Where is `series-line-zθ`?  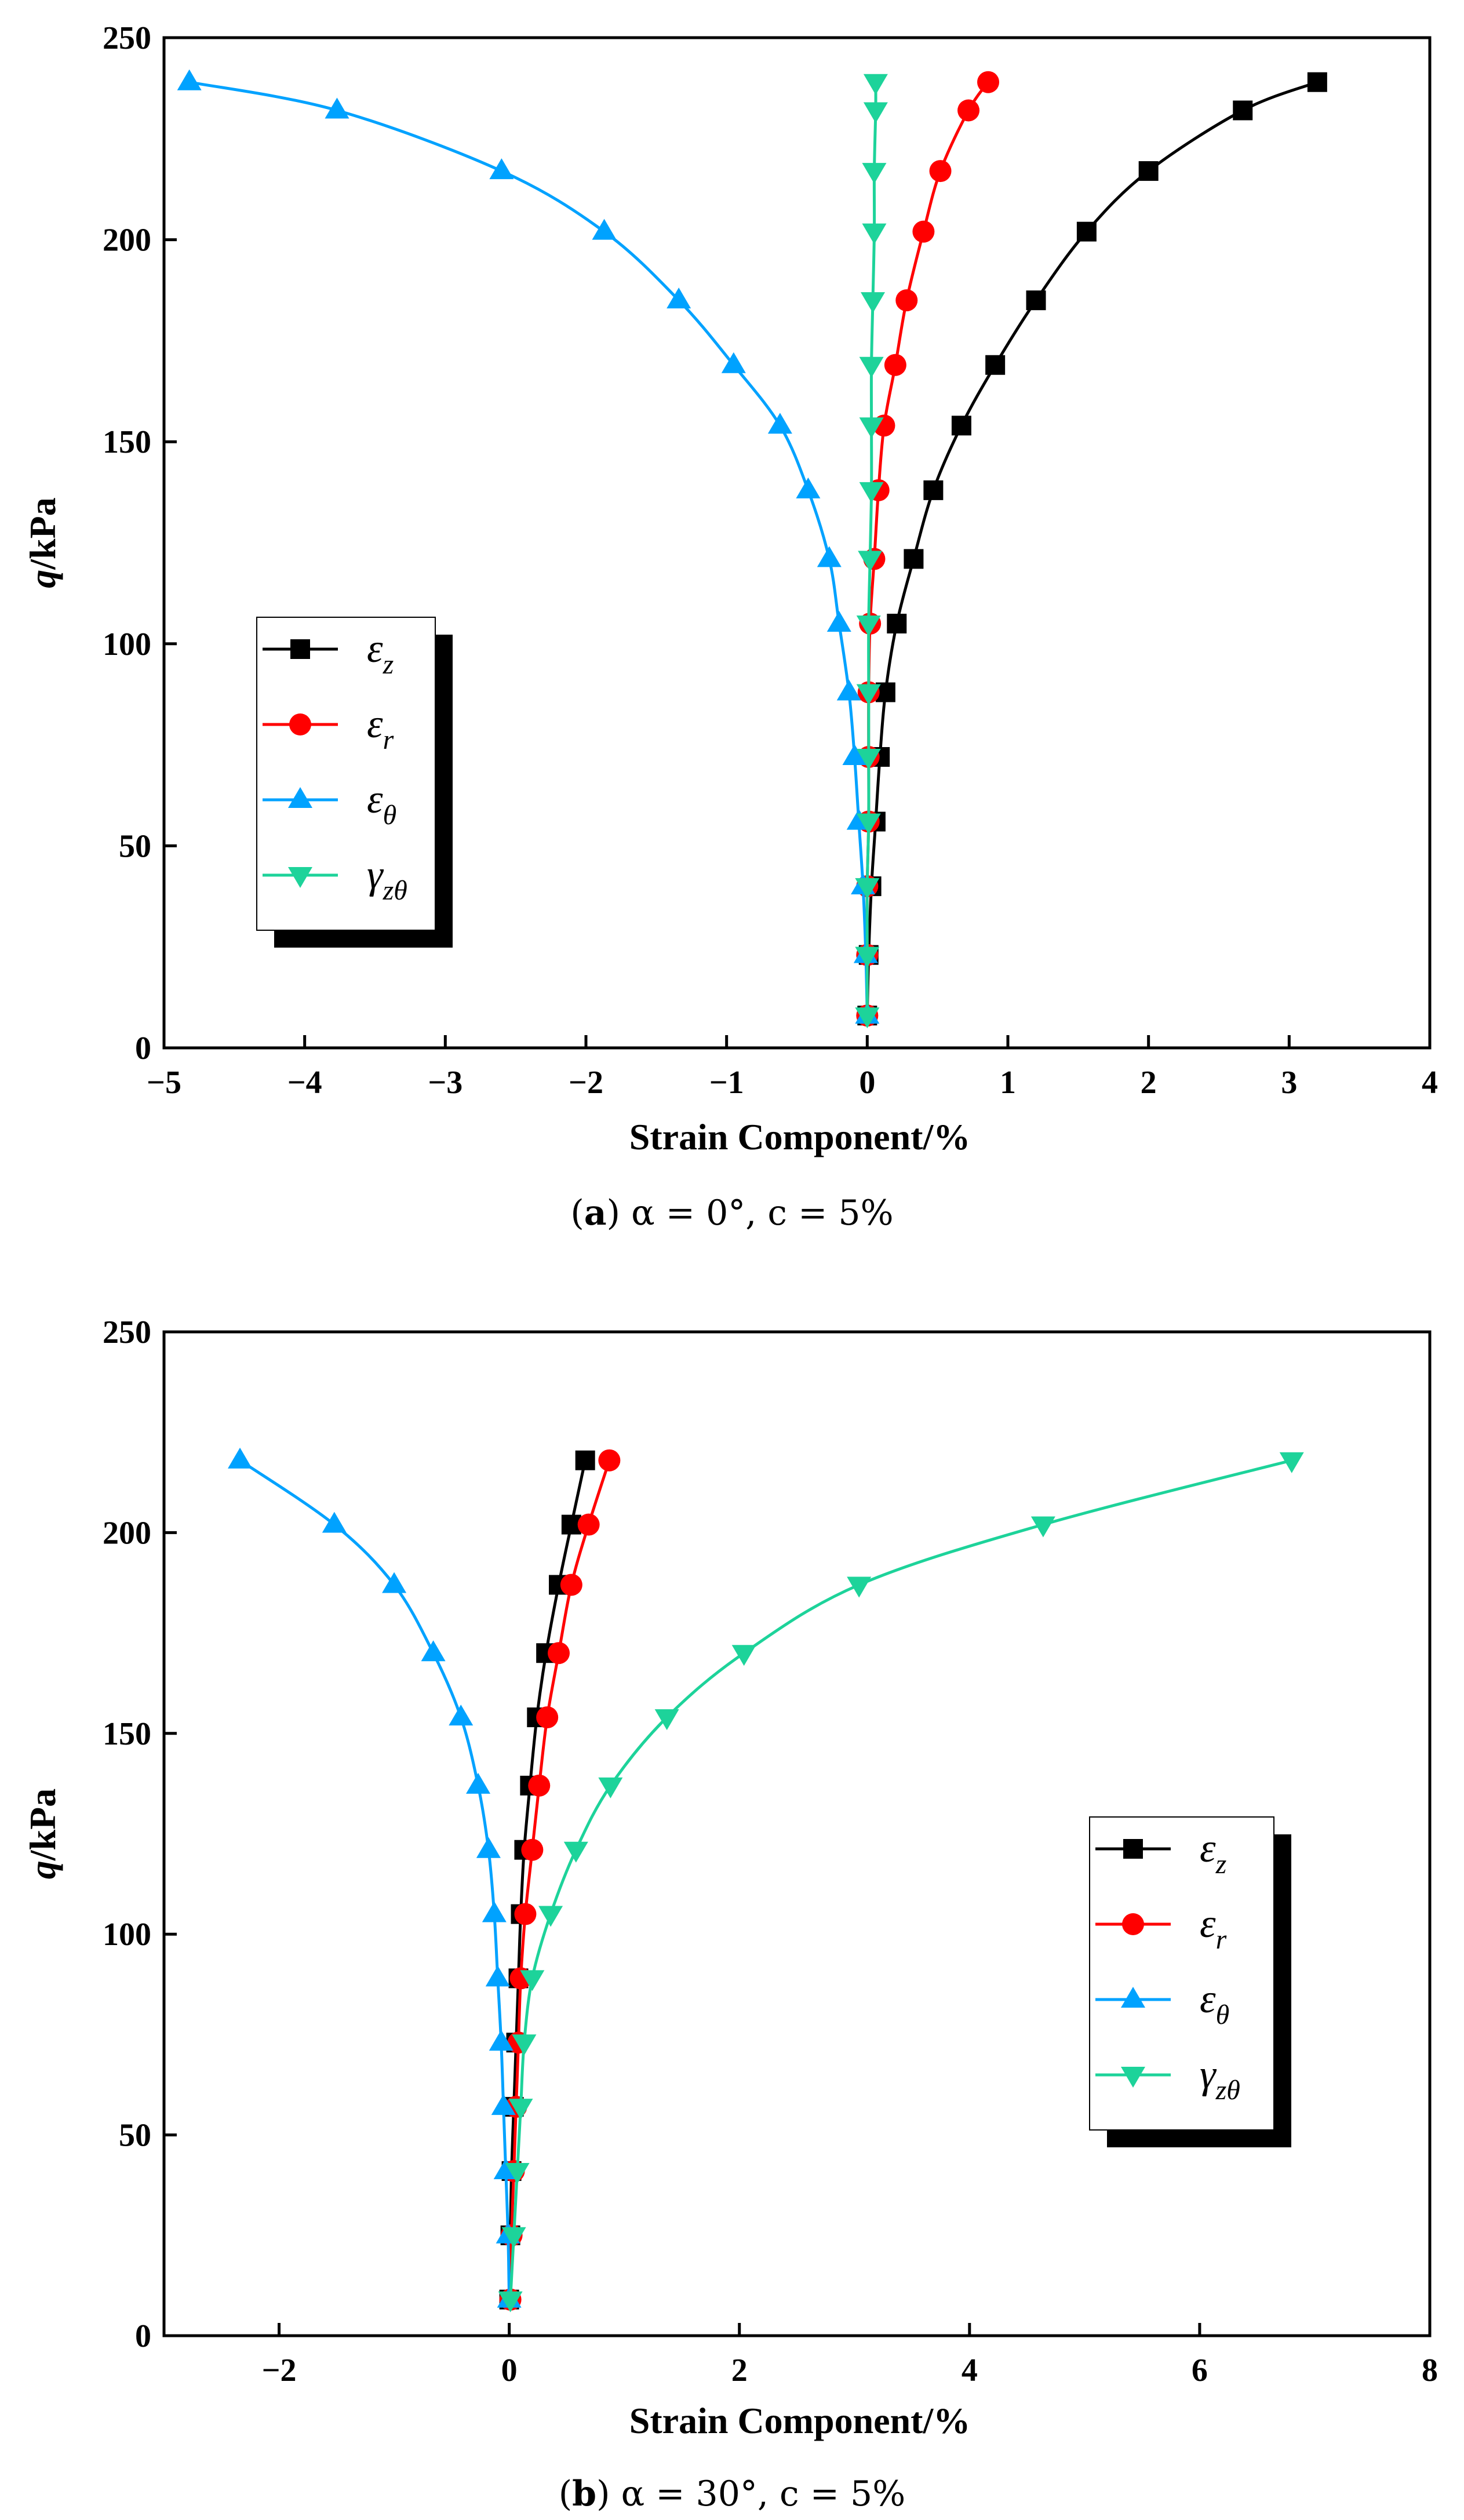
series-line-zθ is located at coordinates (871, 549).